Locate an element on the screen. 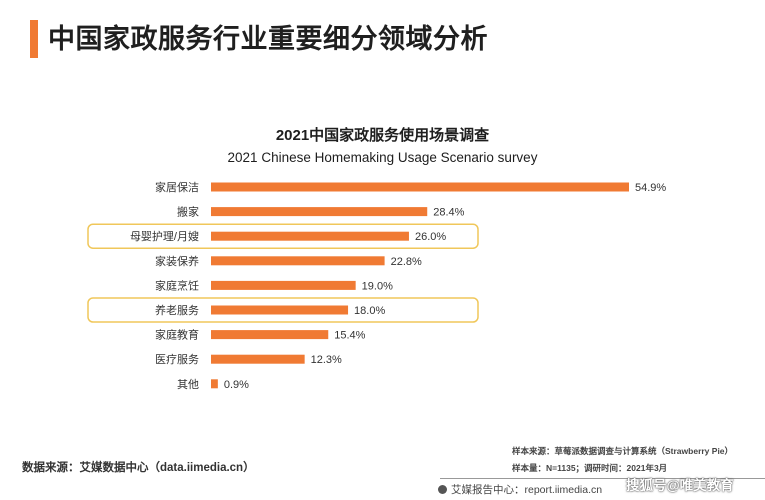 Image resolution: width=765 pixels, height=500 pixels. sample-source-note: 样本来源：草莓派数据调查与计算系统（Strawberry Pie） is located at coordinates (623, 451).